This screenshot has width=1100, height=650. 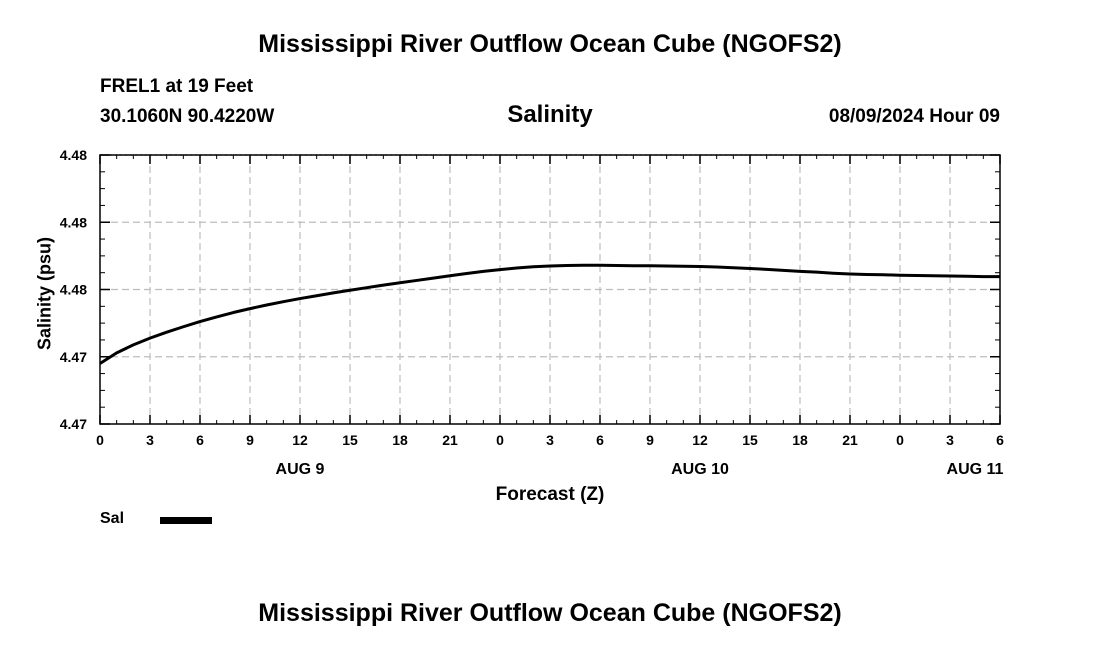 I want to click on salinity-line, so click(x=549, y=314).